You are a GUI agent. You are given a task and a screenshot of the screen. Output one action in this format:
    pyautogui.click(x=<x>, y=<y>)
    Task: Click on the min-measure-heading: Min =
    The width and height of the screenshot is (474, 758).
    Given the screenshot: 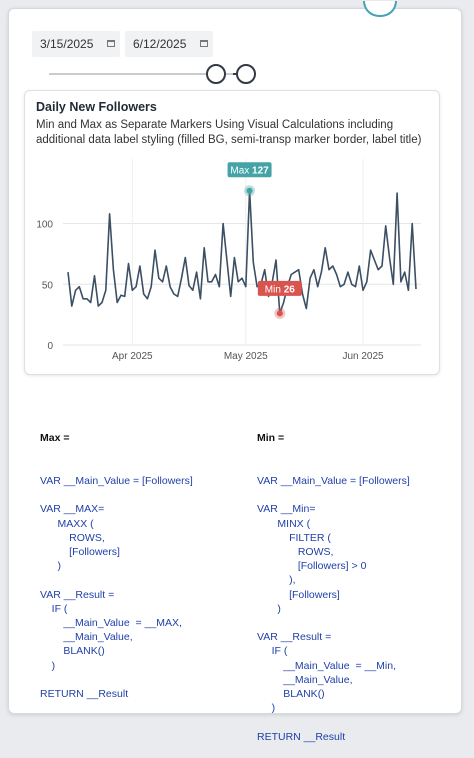 What is the action you would take?
    pyautogui.click(x=271, y=438)
    